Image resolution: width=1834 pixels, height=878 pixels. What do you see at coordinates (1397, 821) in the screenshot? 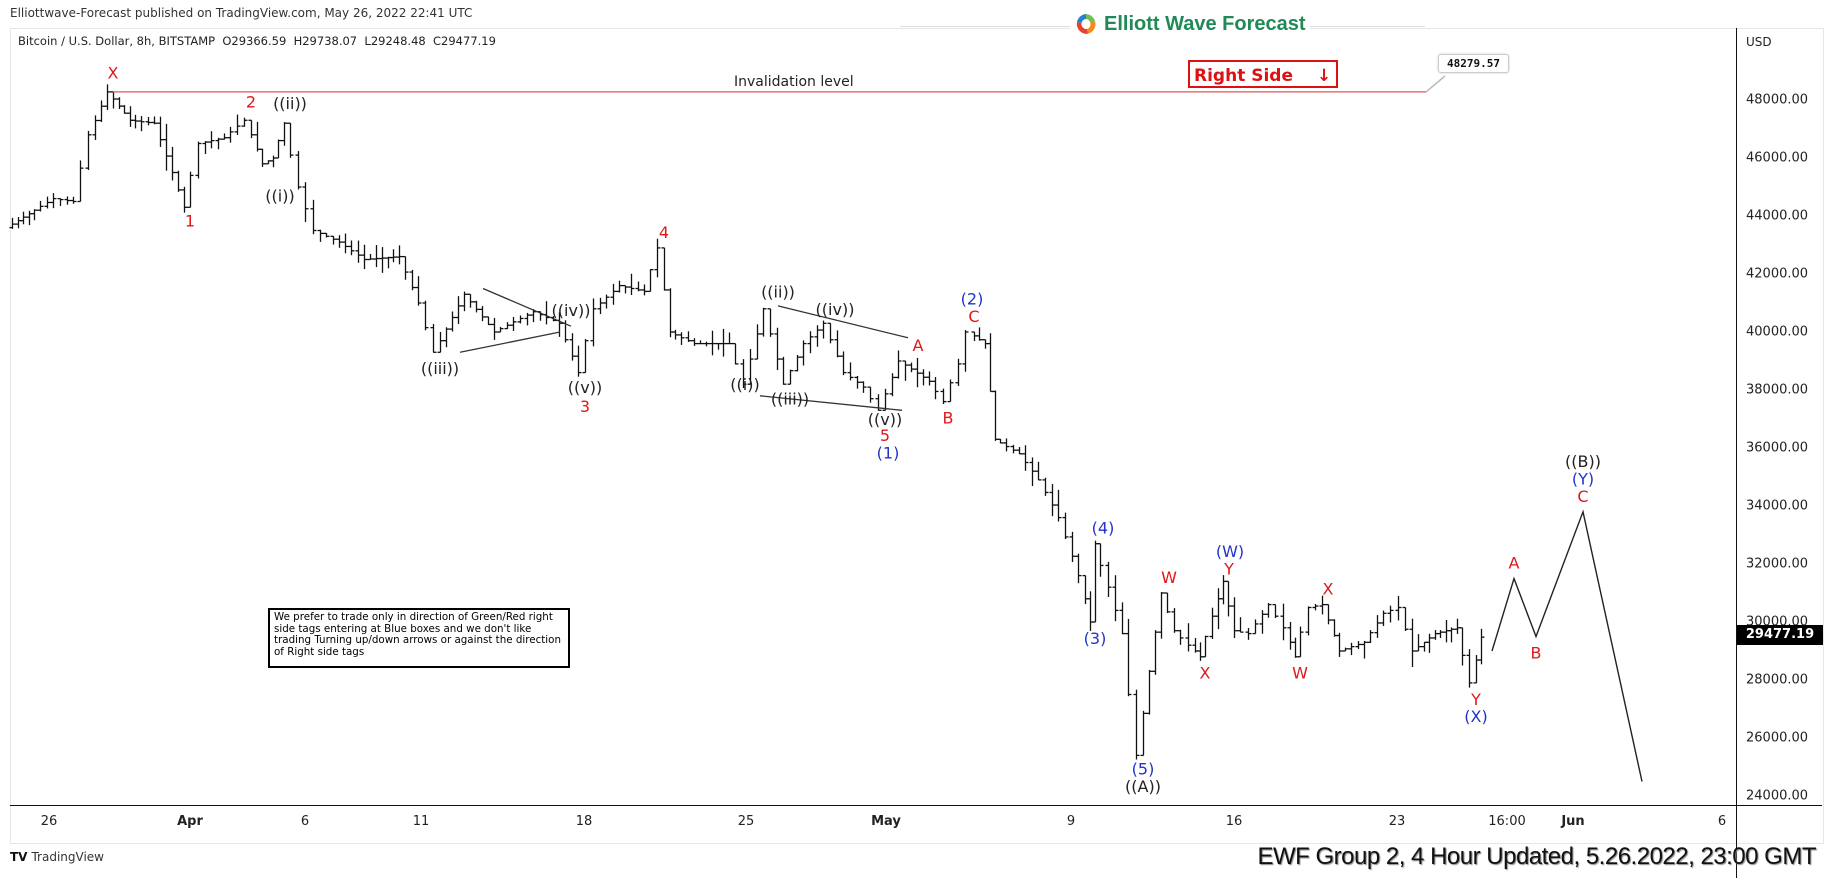
I see `time-tick: 23` at bounding box center [1397, 821].